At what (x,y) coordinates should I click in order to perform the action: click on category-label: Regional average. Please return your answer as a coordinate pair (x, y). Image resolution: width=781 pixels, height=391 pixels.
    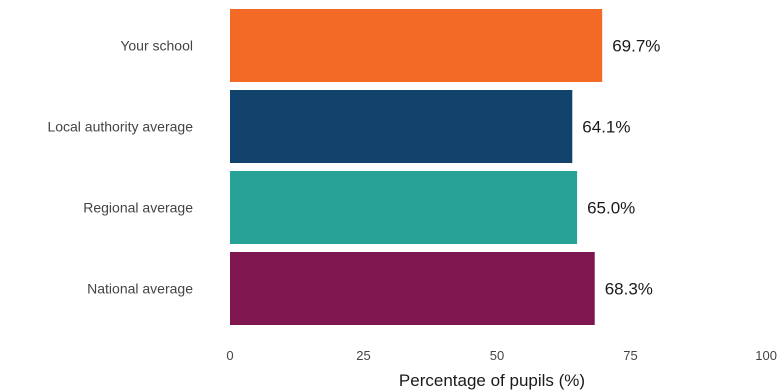
    Looking at the image, I should click on (138, 208).